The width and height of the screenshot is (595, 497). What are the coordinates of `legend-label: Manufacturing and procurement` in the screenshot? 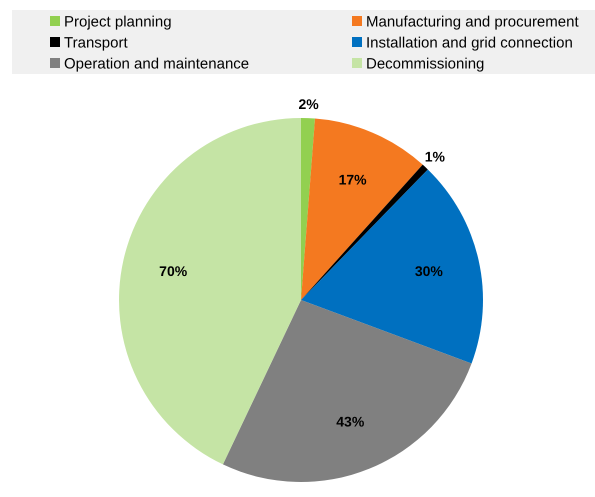 It's located at (473, 21).